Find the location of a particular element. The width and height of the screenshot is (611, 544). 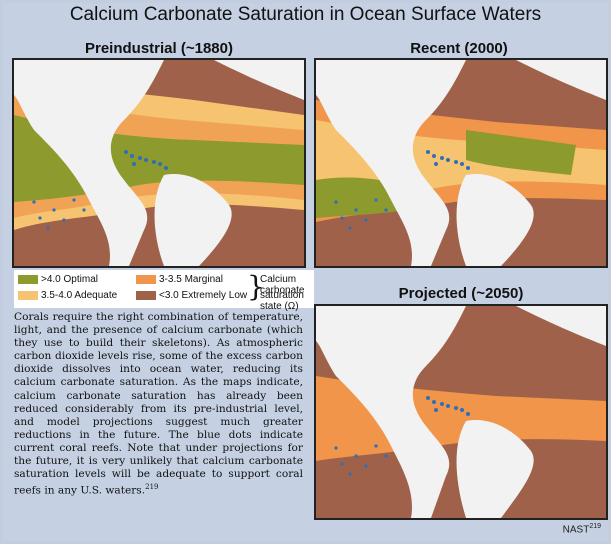

legend-item-adequate: 3.5-4.0 Adequate is located at coordinates (67, 295).